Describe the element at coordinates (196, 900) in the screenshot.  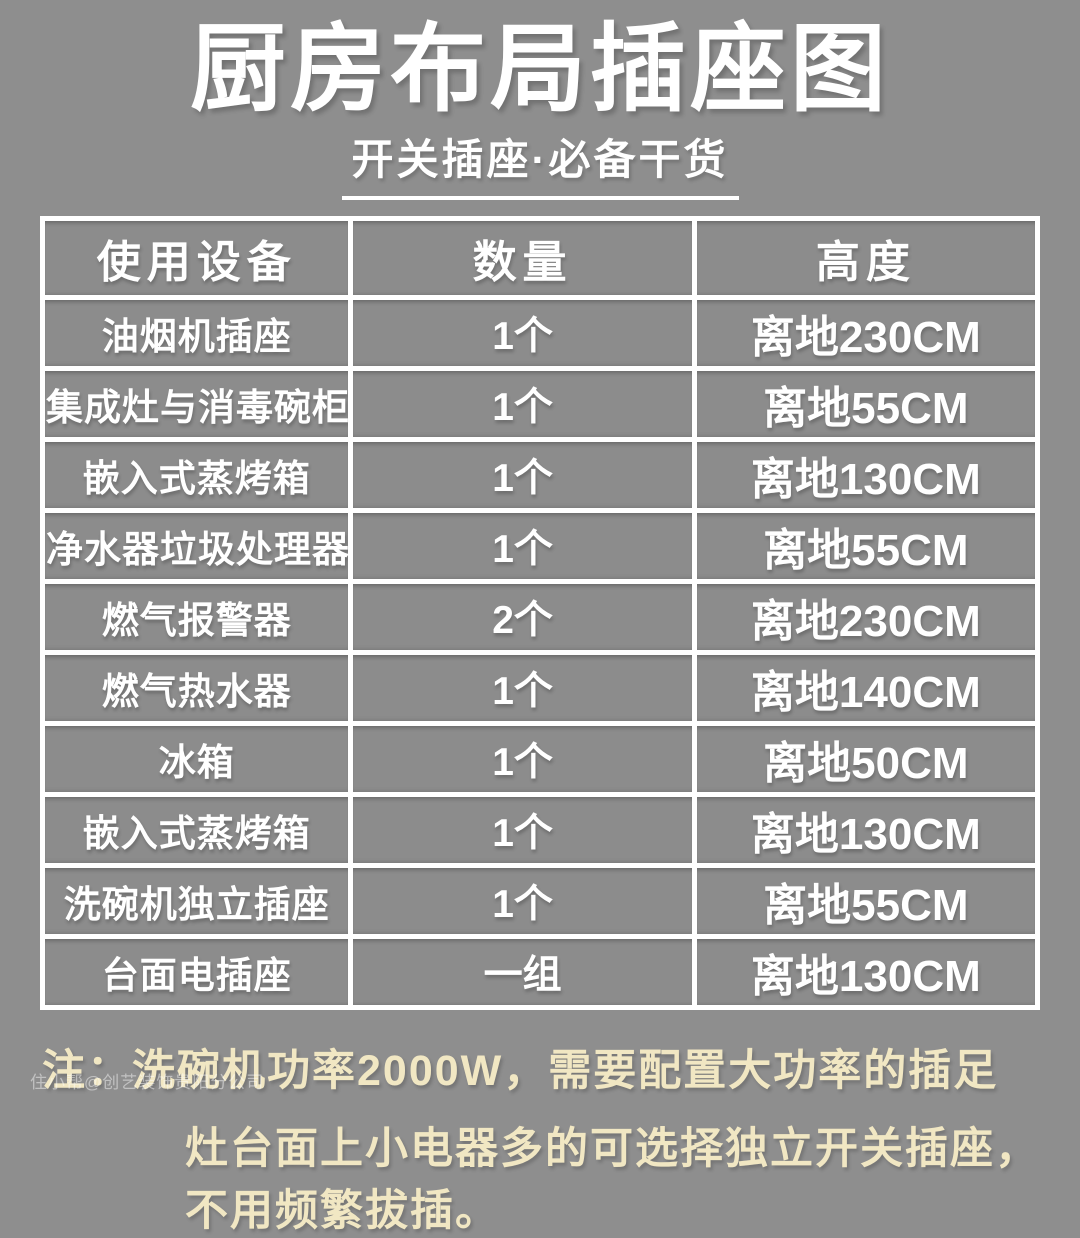
I see `device-cell: 洗碗机独立插座` at that location.